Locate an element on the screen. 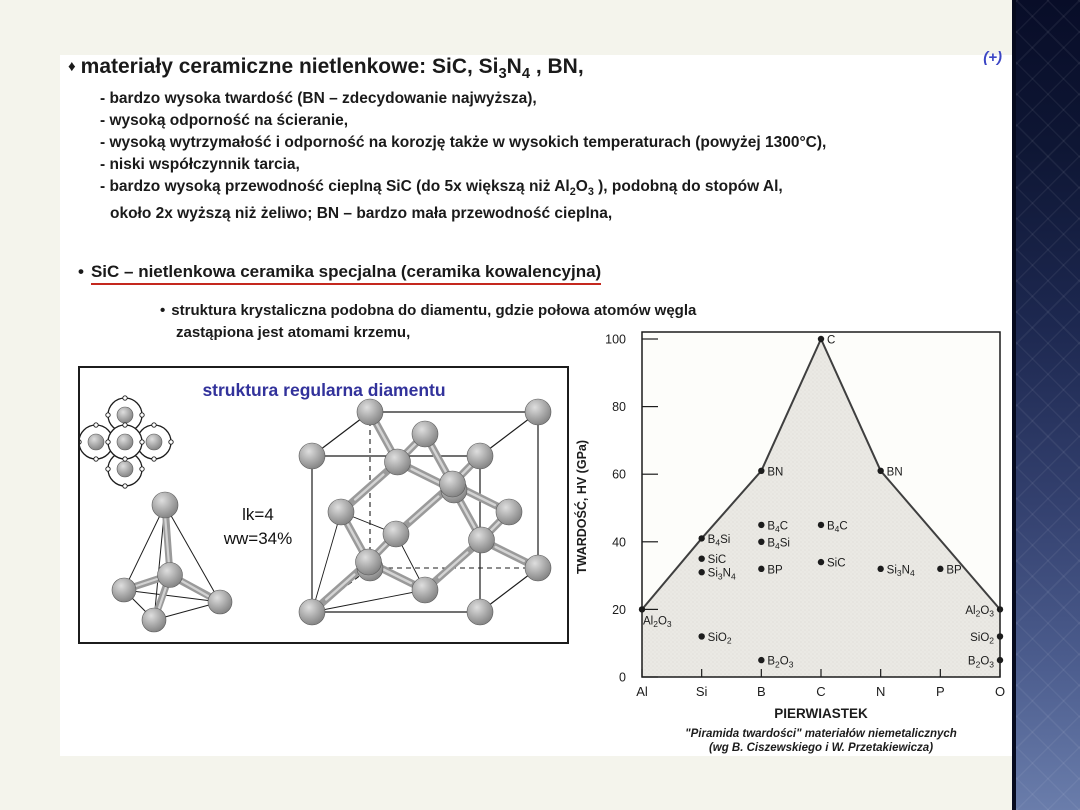 The image size is (1080, 810). chart-caption-line: (wg B. Ciszewskiego i W. Przetakiewicza) is located at coordinates (821, 748).